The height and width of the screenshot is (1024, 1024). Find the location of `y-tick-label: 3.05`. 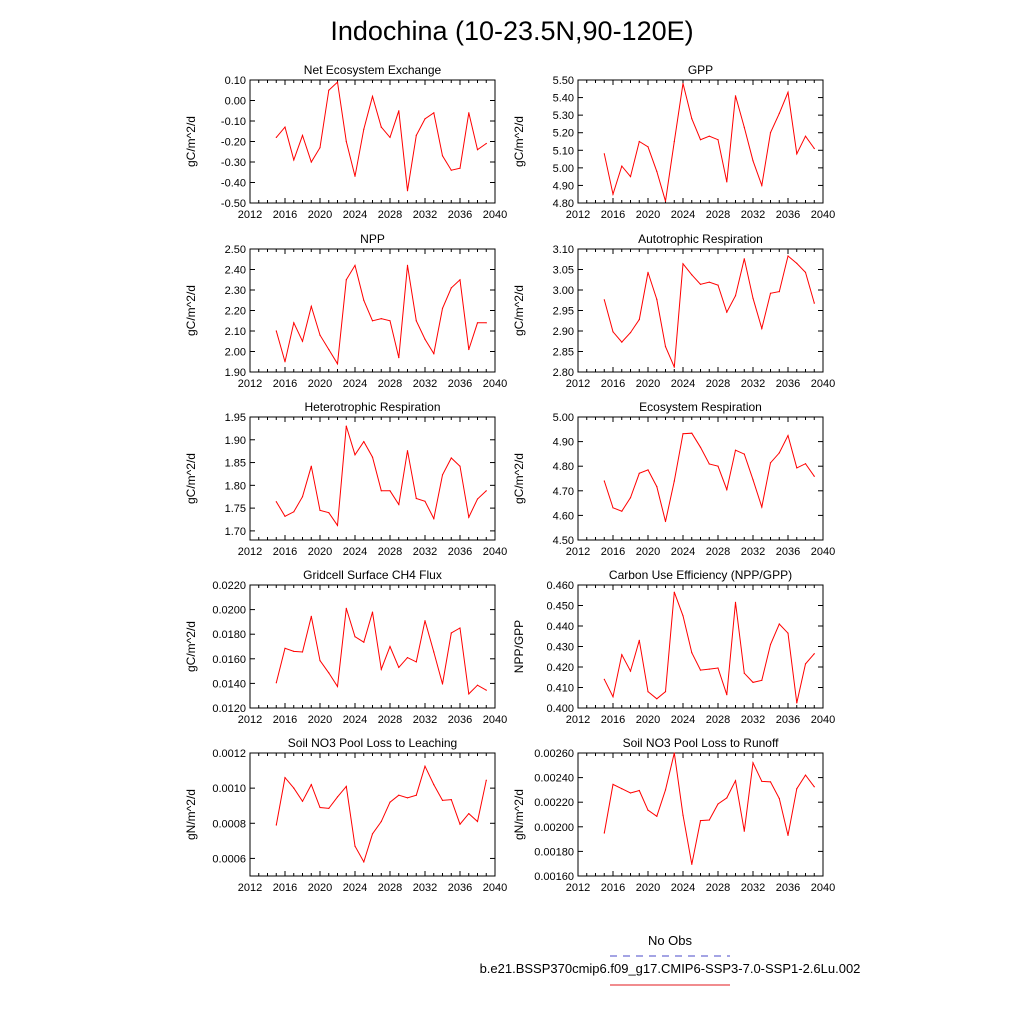

y-tick-label: 3.05 is located at coordinates (563, 271).